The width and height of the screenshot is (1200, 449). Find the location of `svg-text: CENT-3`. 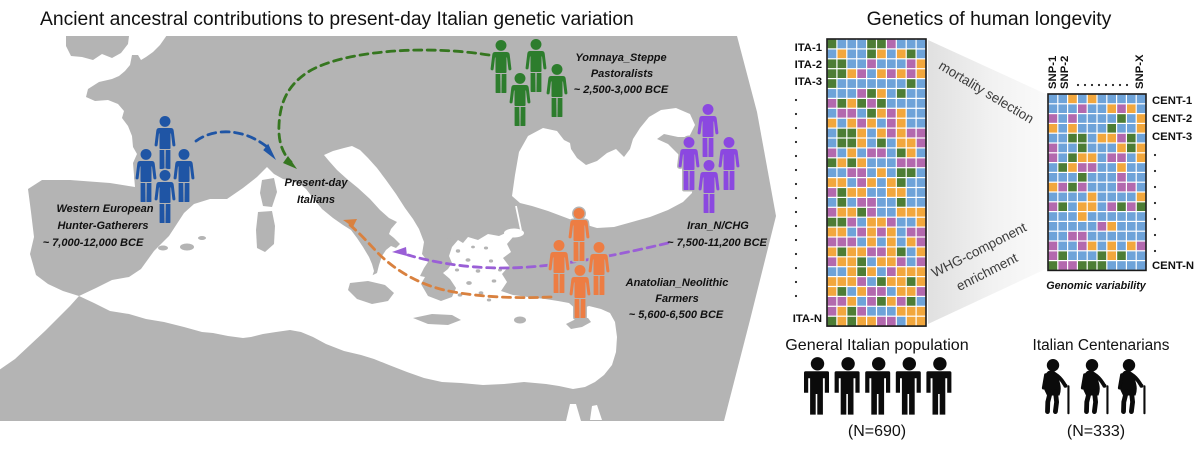

svg-text: CENT-3 is located at coordinates (1172, 137).